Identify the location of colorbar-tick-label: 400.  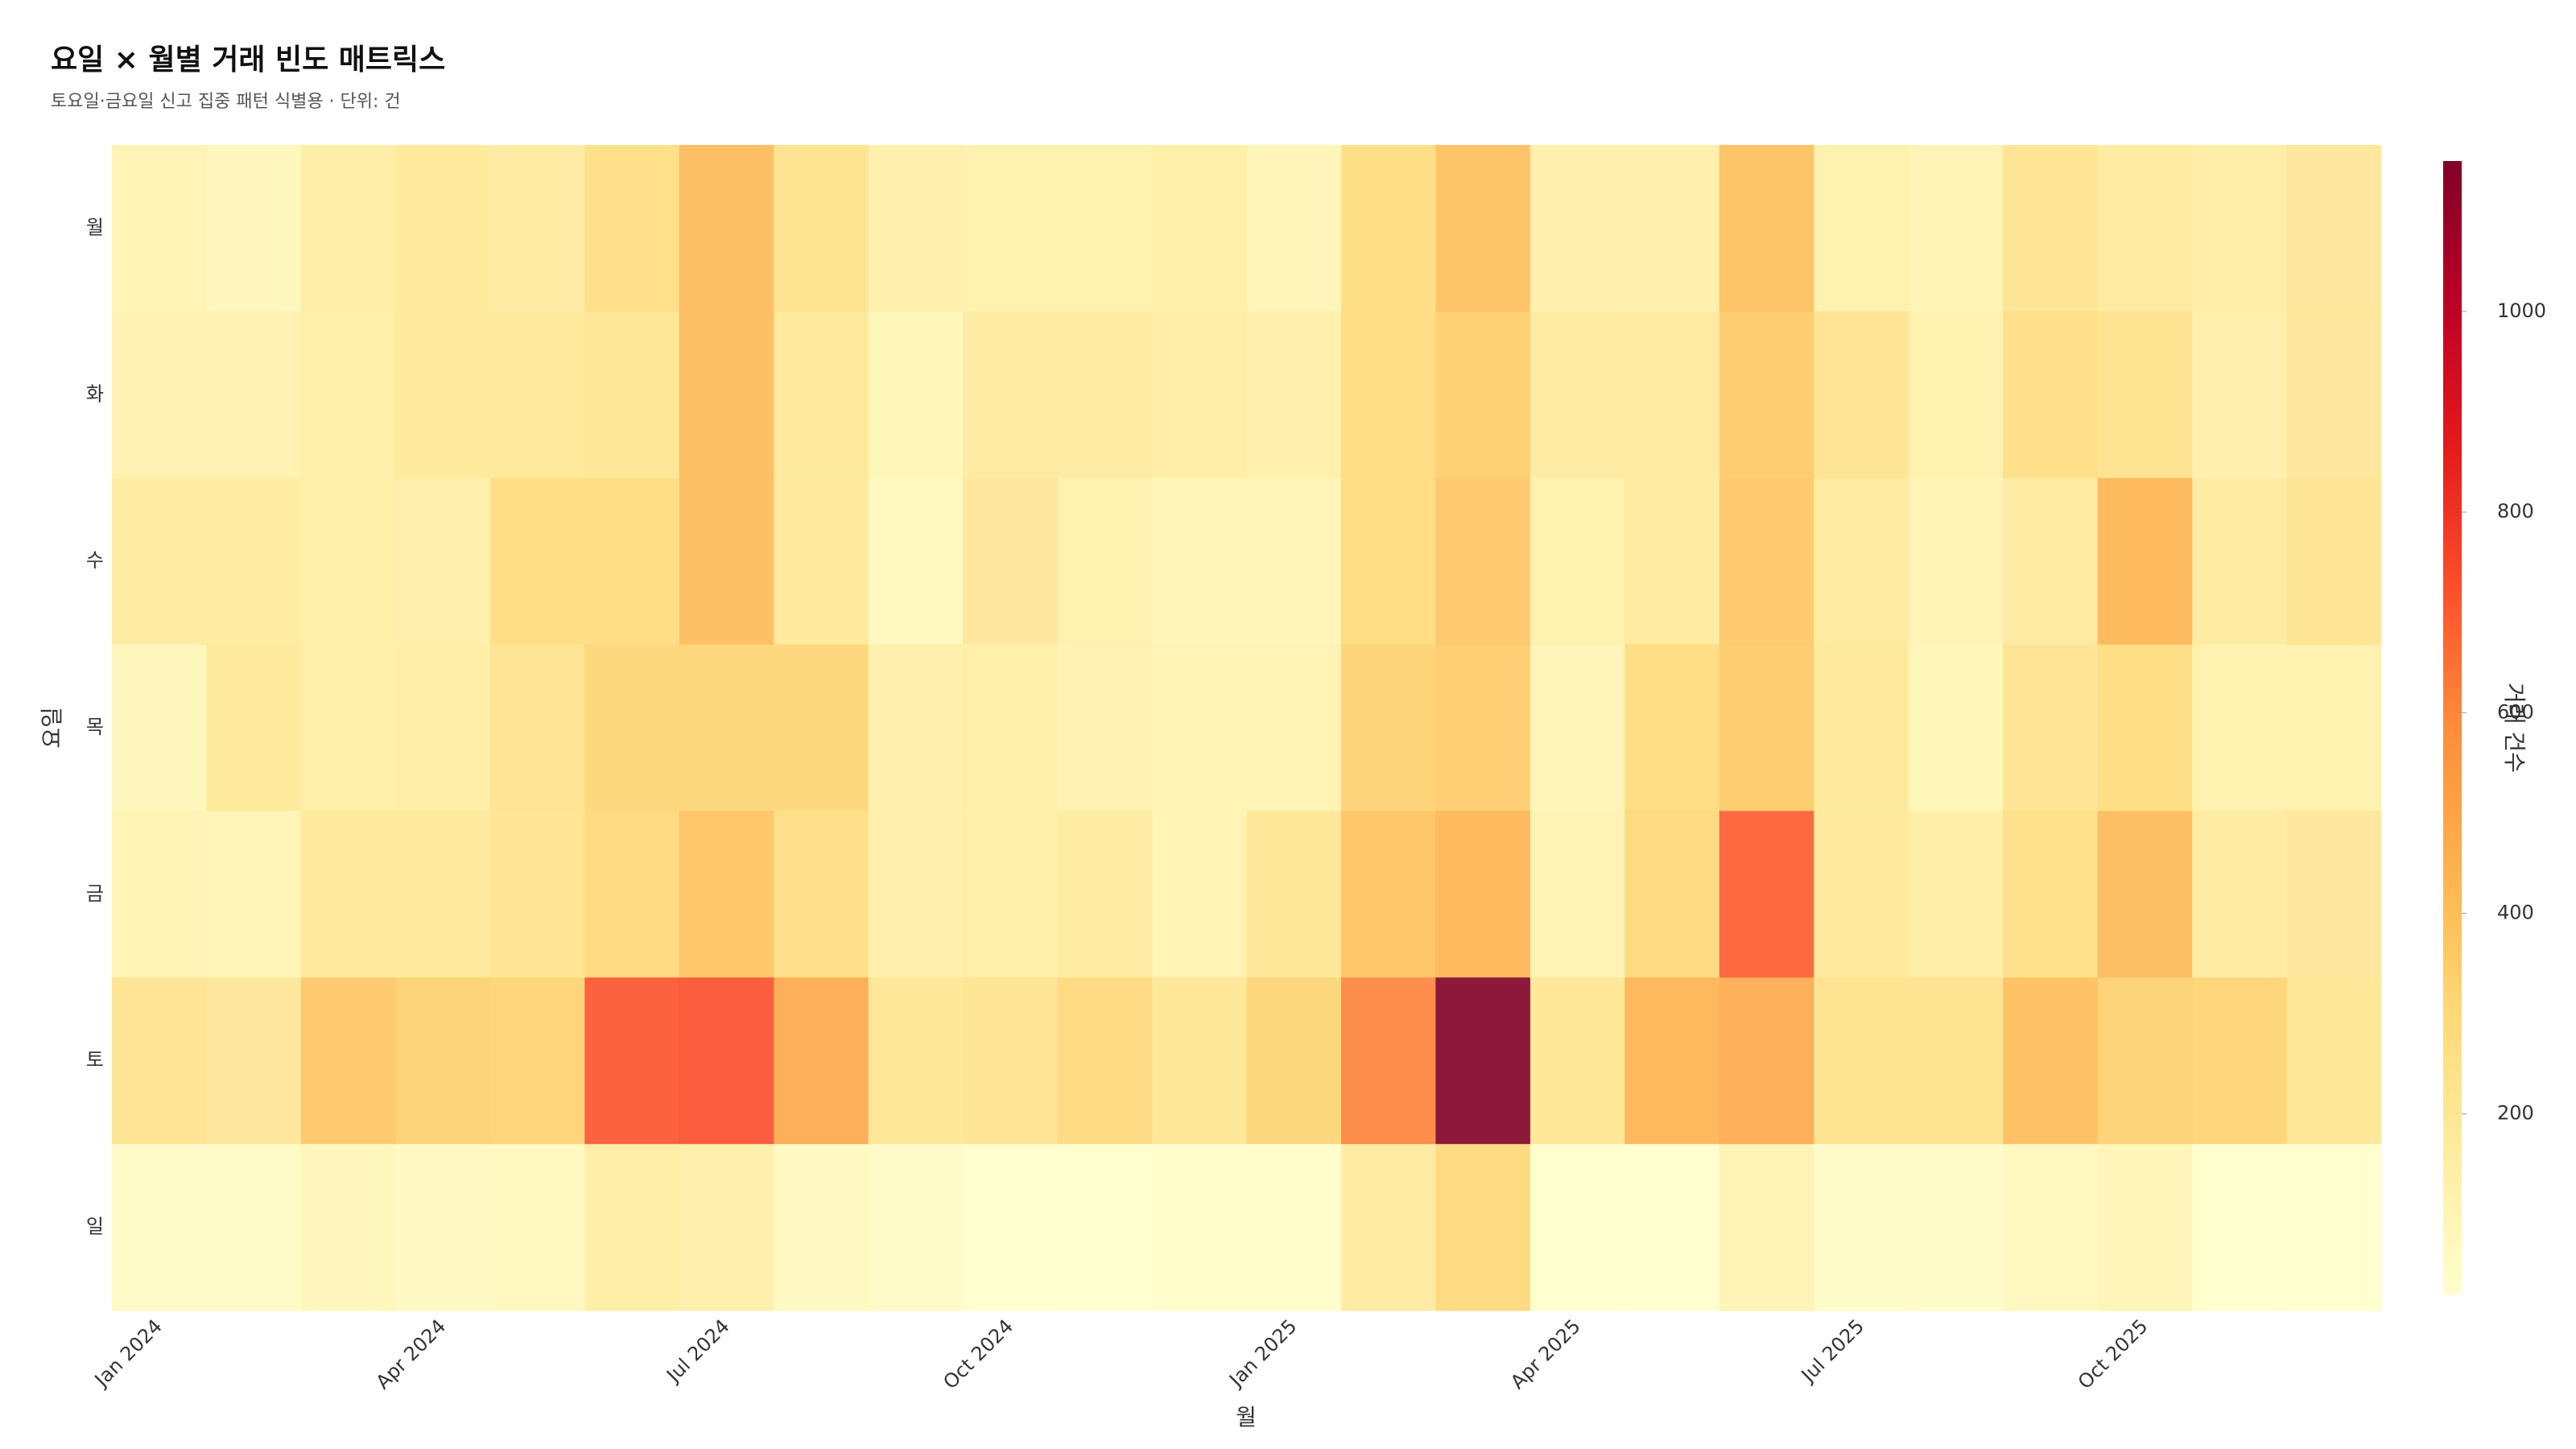
(2515, 913).